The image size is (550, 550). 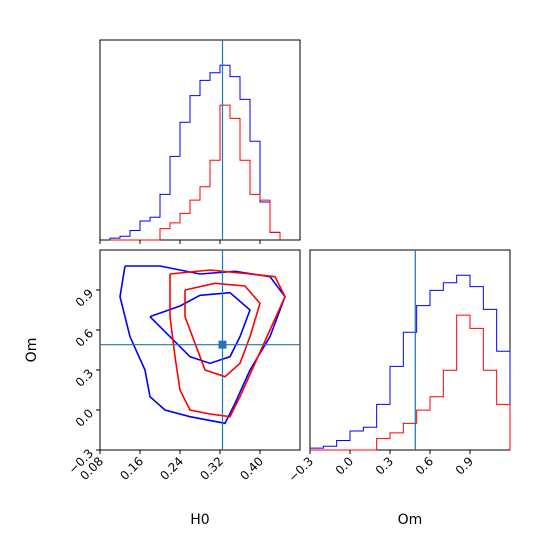 What do you see at coordinates (32, 350) in the screenshot?
I see `ylabel-om: Om` at bounding box center [32, 350].